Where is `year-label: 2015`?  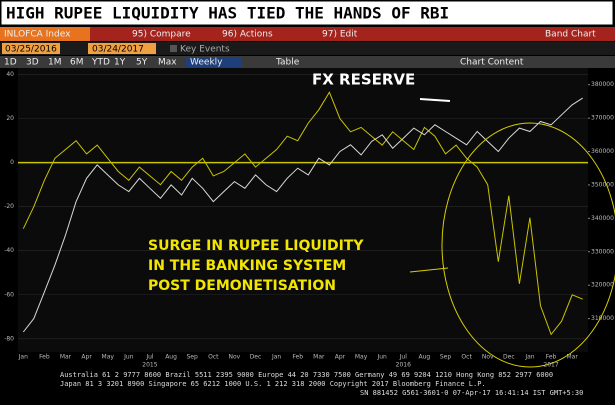
year-label: 2015 is located at coordinates (149, 365).